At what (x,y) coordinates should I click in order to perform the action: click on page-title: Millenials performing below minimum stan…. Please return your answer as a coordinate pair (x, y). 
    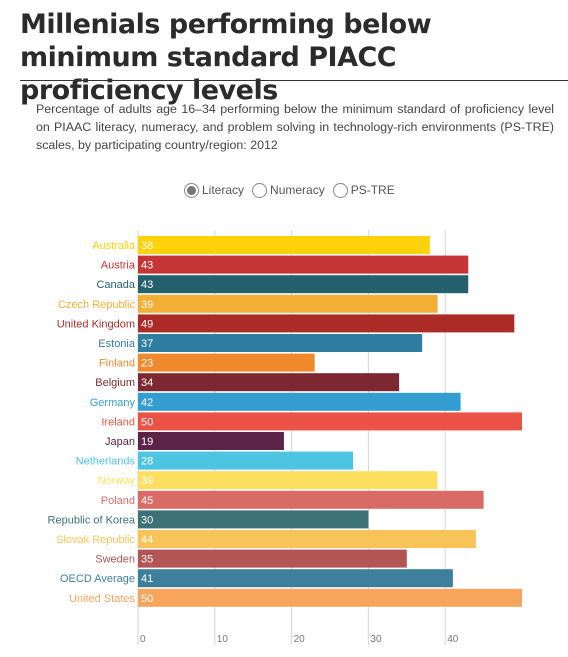
    Looking at the image, I should click on (226, 57).